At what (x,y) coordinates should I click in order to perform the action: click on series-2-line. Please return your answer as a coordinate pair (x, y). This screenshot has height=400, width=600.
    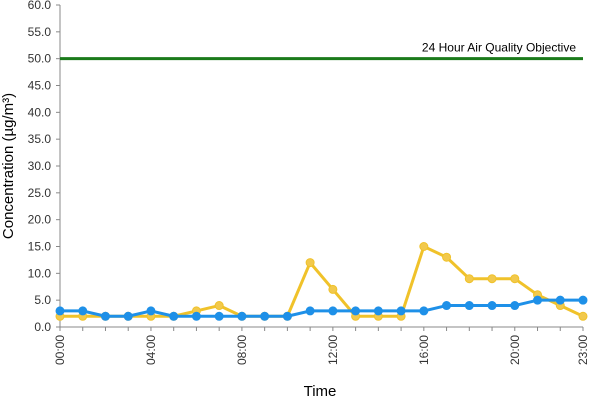
    Looking at the image, I should click on (321, 308).